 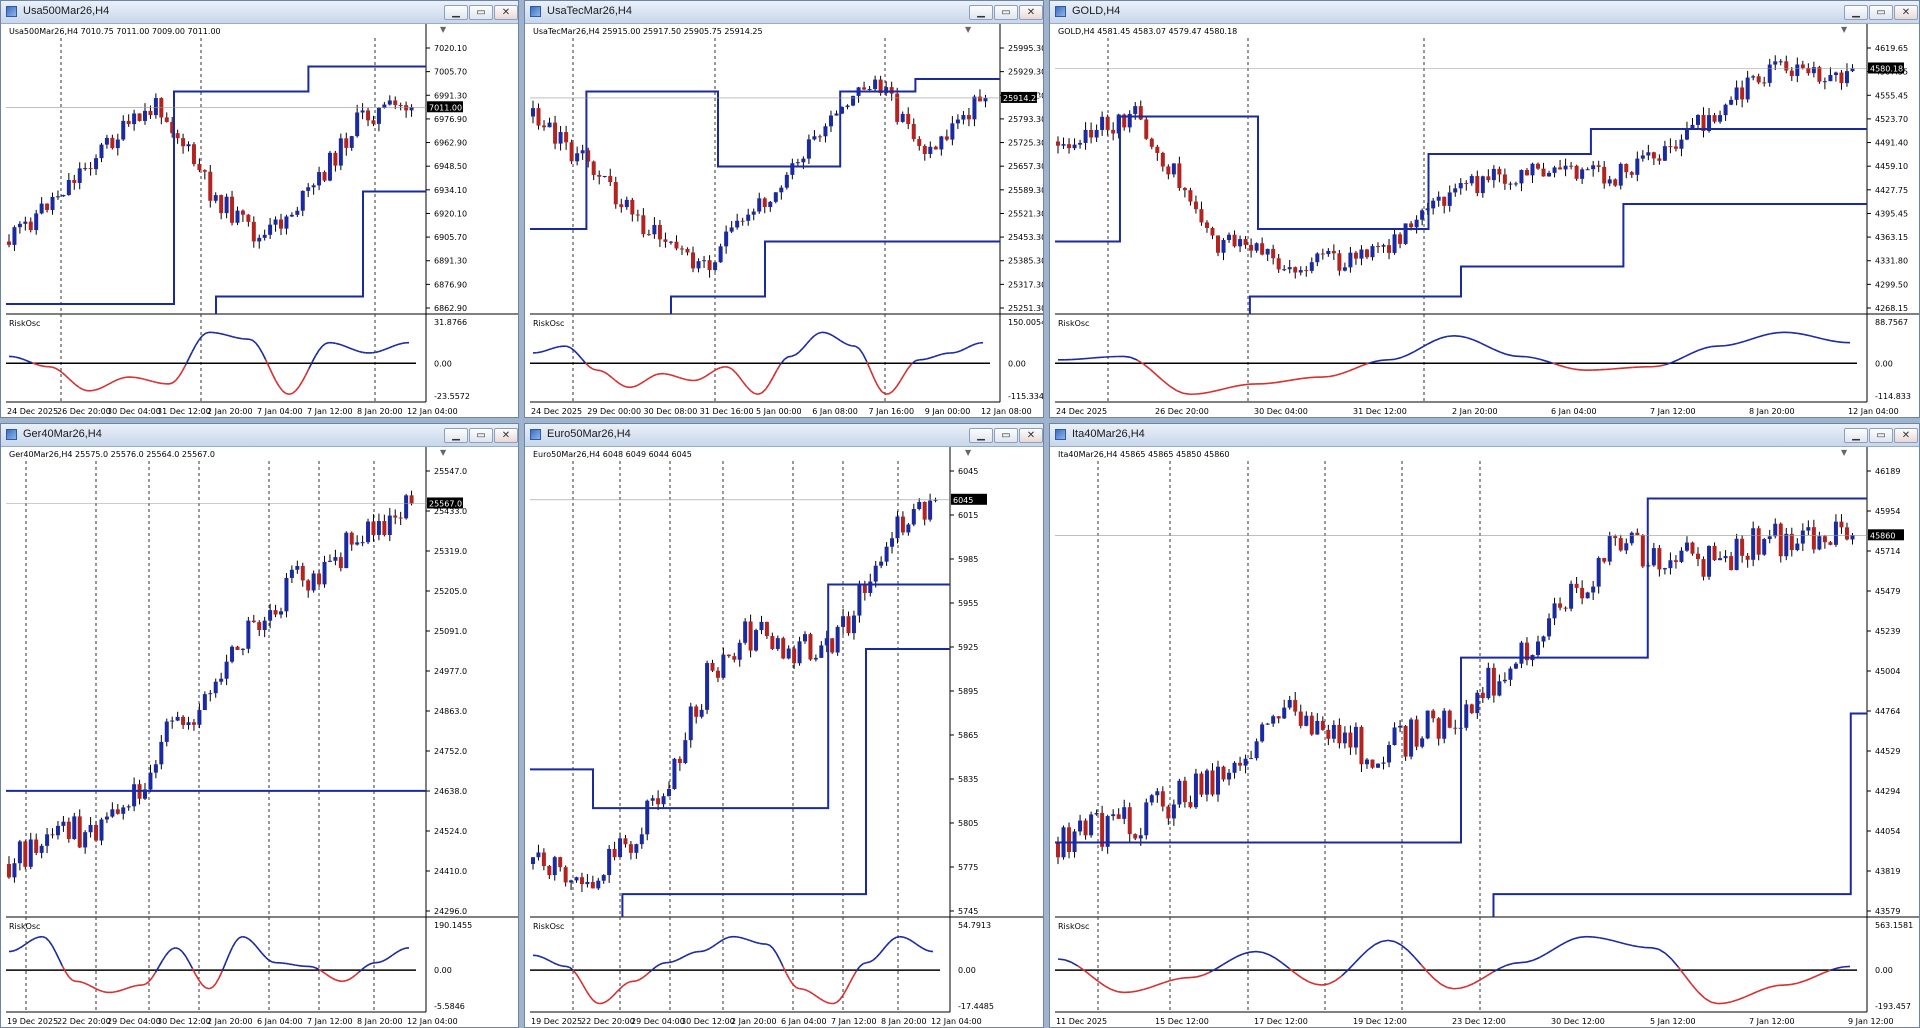 I want to click on time-tick-label: 7 Jan 12:00, so click(x=330, y=411).